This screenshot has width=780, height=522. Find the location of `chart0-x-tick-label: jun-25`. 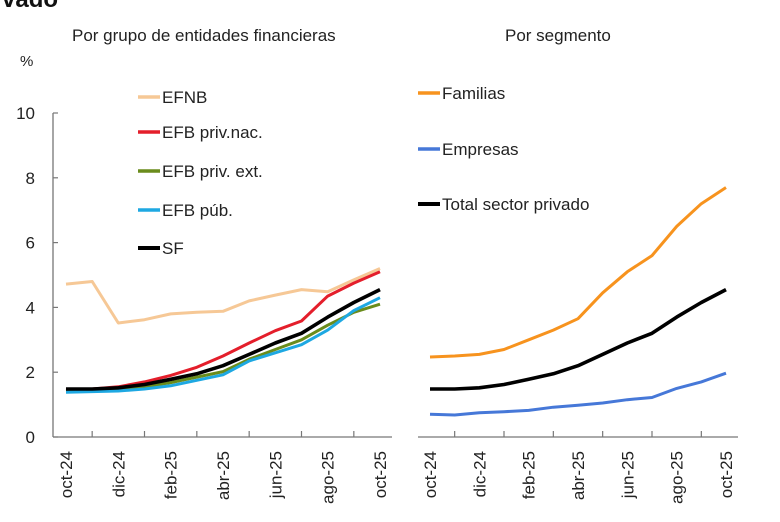

chart0-x-tick-label: jun-25 is located at coordinates (275, 475).